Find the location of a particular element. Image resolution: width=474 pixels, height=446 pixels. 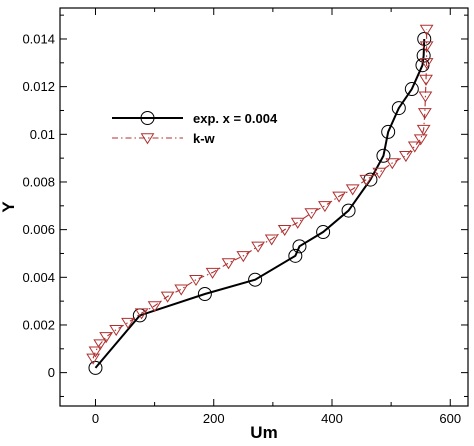

x-tick-label: 0 is located at coordinates (95, 418).